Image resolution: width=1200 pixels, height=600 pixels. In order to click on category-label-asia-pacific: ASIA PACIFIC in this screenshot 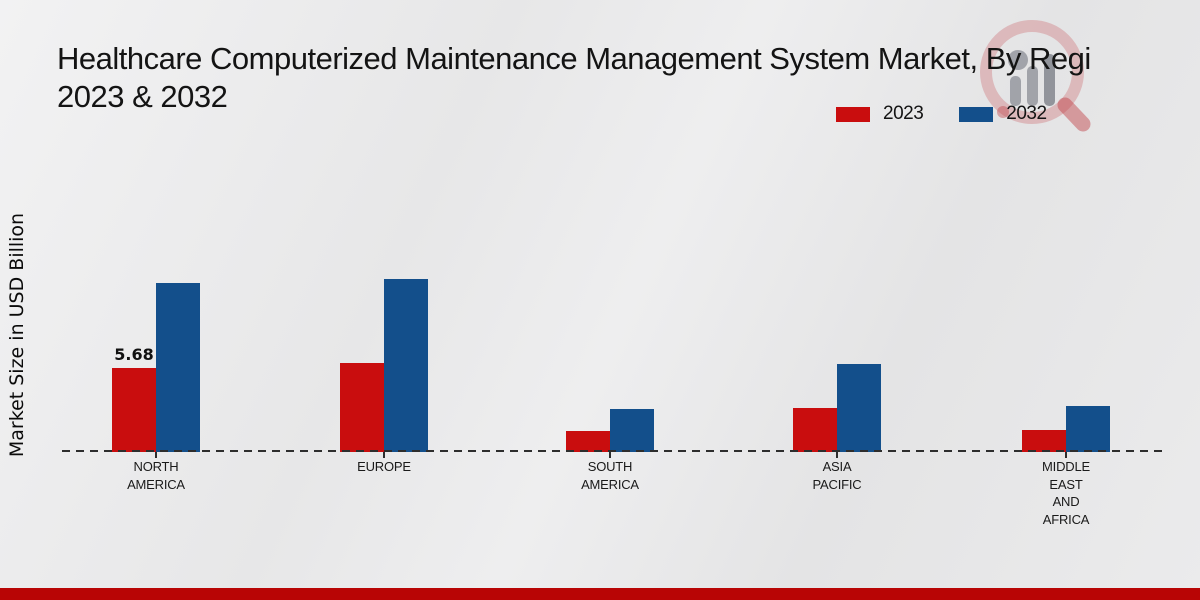, I will do `click(837, 475)`.